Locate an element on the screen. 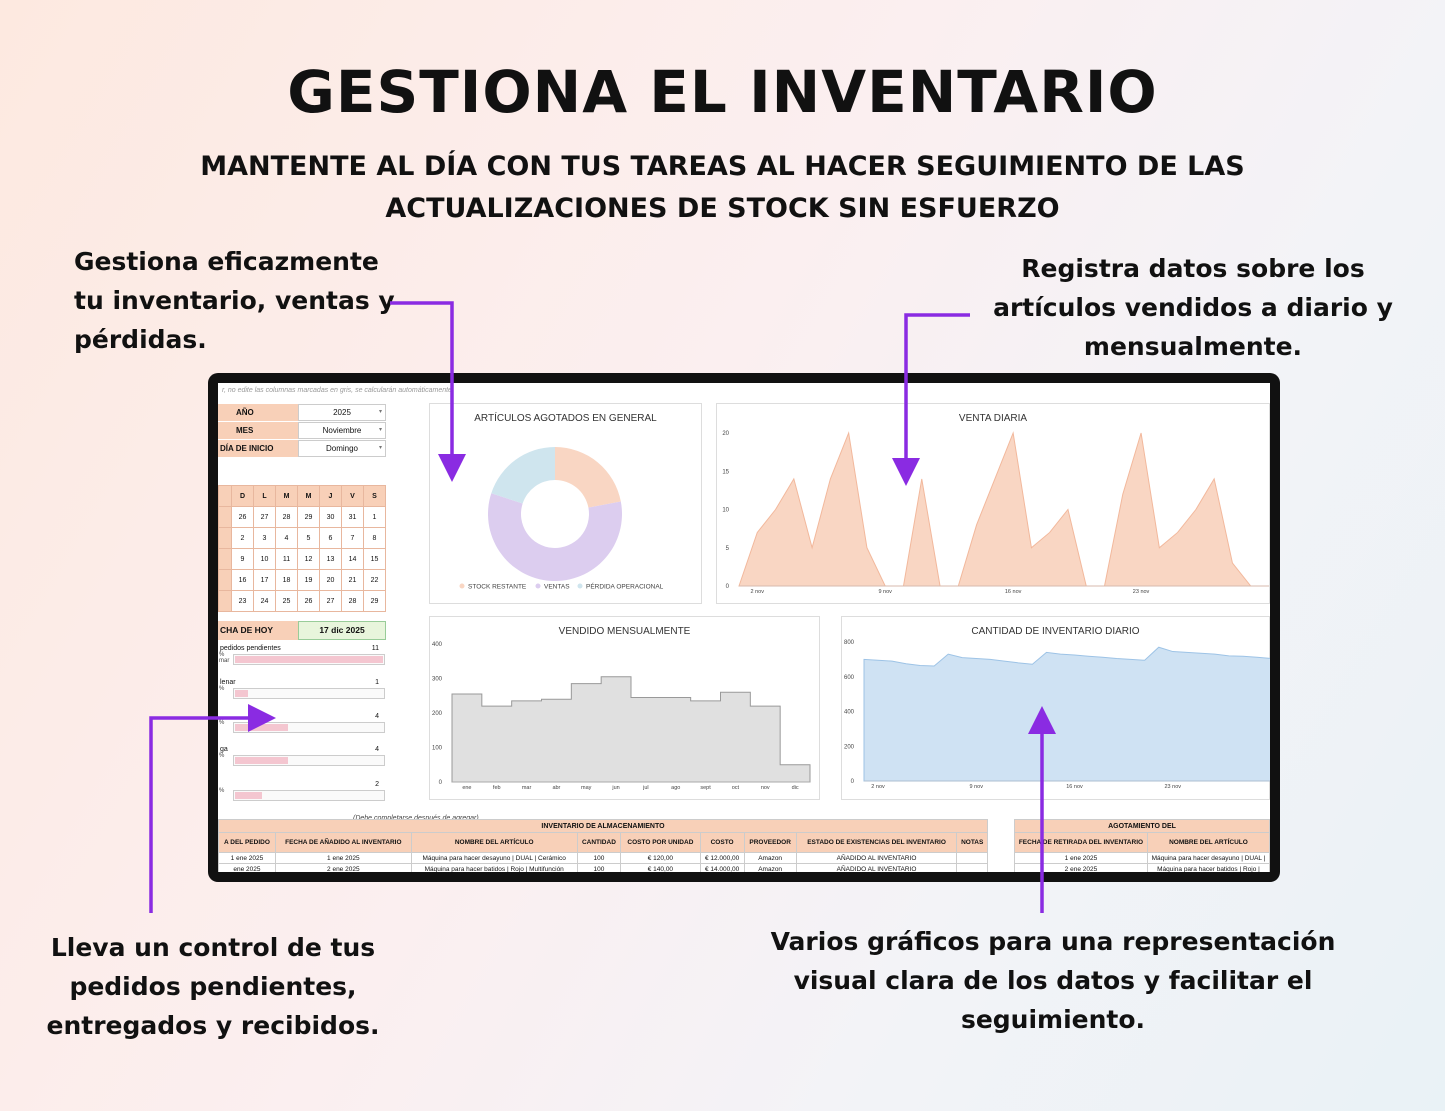  start-day-row: DÍA DE INICIO Domingo is located at coordinates (302, 448).